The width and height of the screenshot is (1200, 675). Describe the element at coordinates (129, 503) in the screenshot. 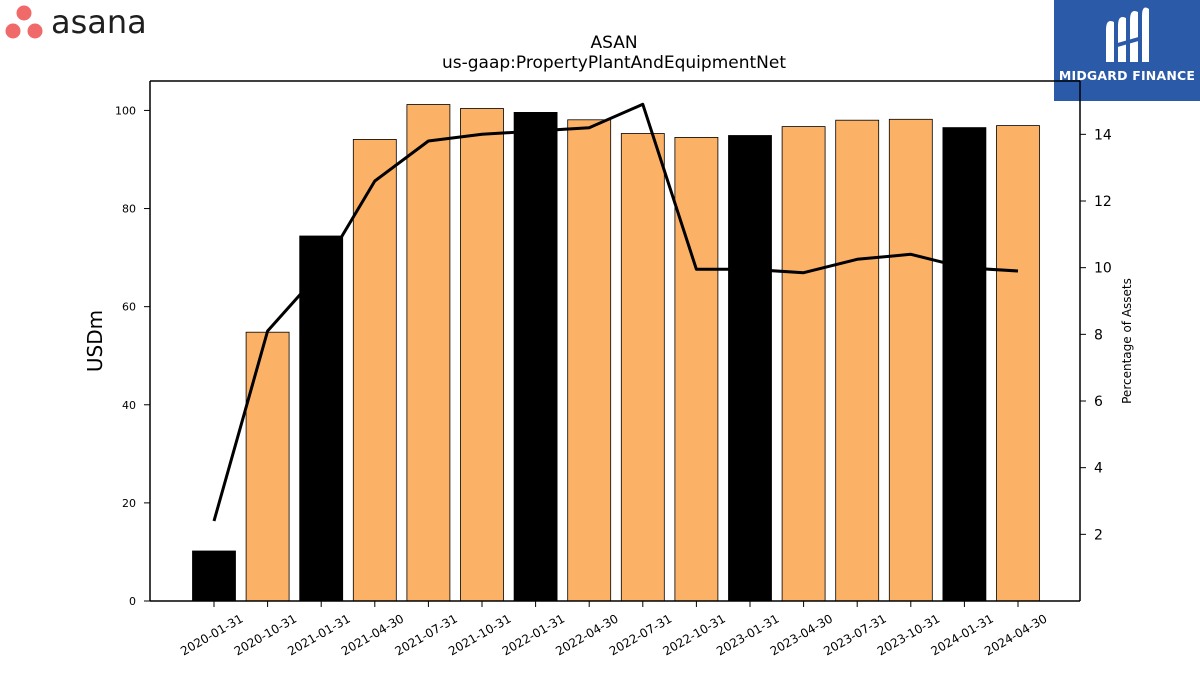

I see `y-tick-label: 20` at that location.